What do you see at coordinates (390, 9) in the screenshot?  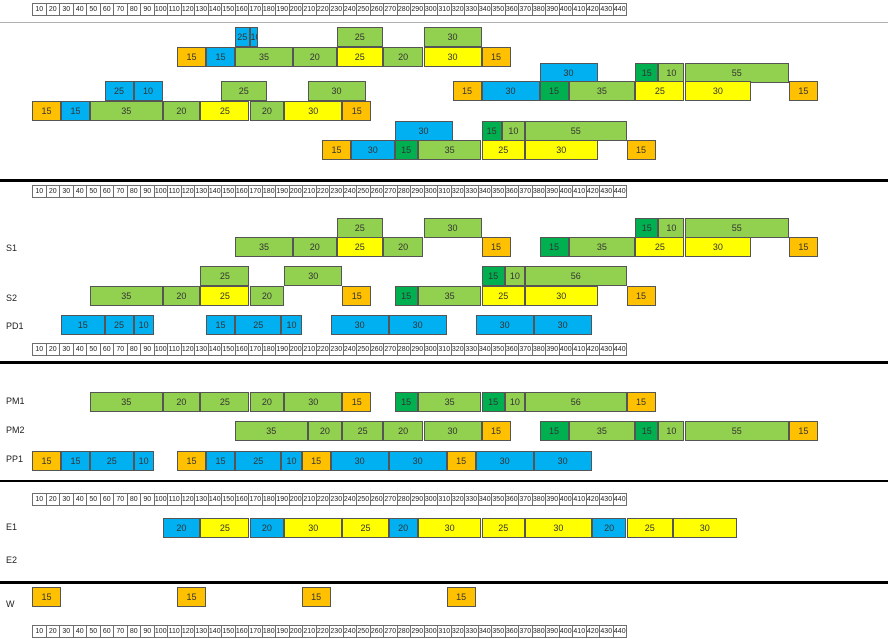 I see `ruler-tick: 270` at bounding box center [390, 9].